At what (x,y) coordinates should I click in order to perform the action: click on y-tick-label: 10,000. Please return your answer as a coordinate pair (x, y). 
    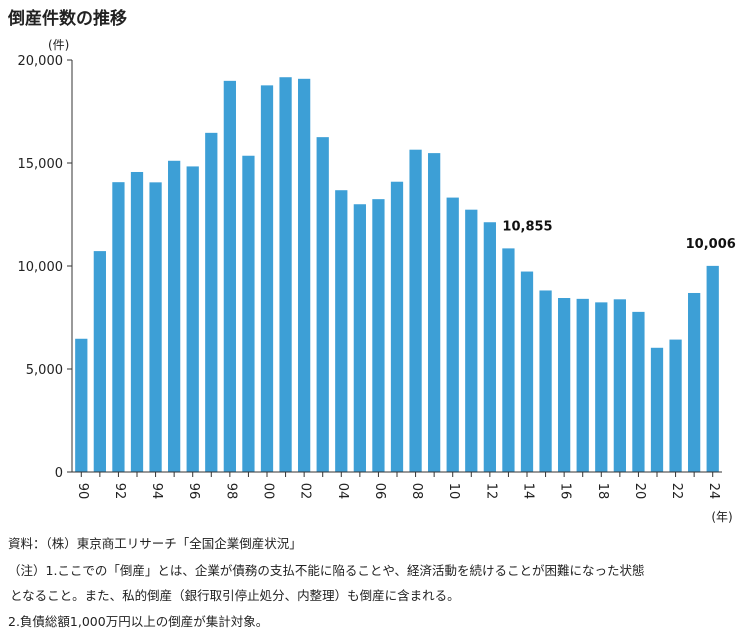
    Looking at the image, I should click on (41, 267).